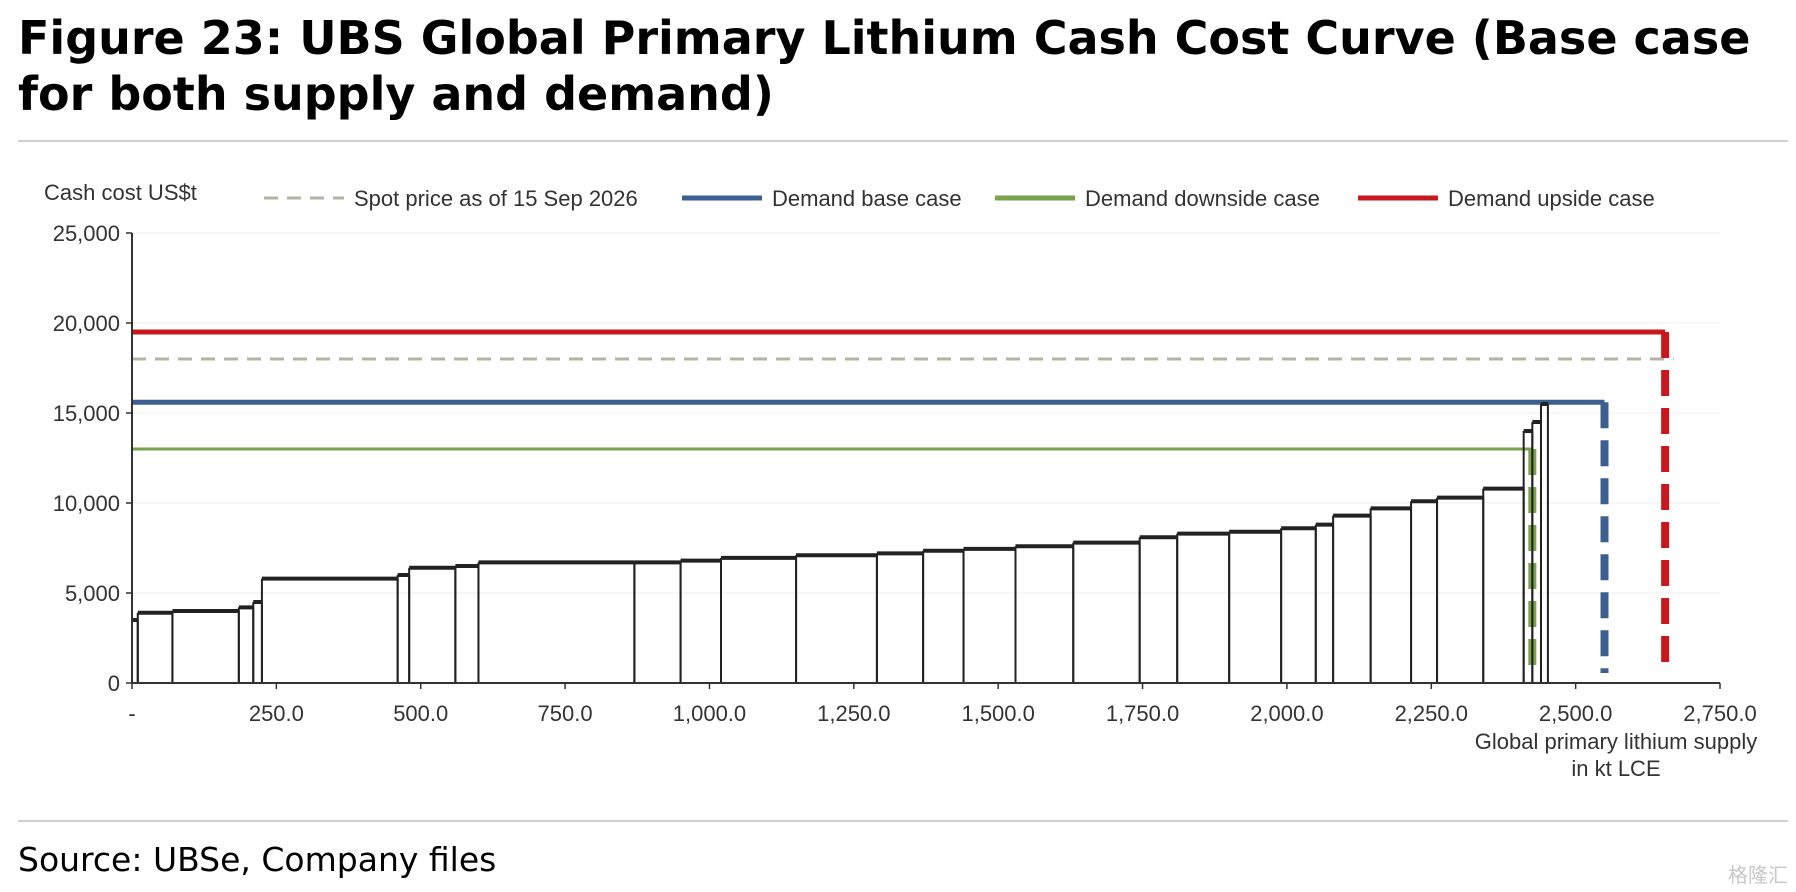 Image resolution: width=1796 pixels, height=892 pixels. What do you see at coordinates (1551, 198) in the screenshot?
I see `legend-label: Demand upside case` at bounding box center [1551, 198].